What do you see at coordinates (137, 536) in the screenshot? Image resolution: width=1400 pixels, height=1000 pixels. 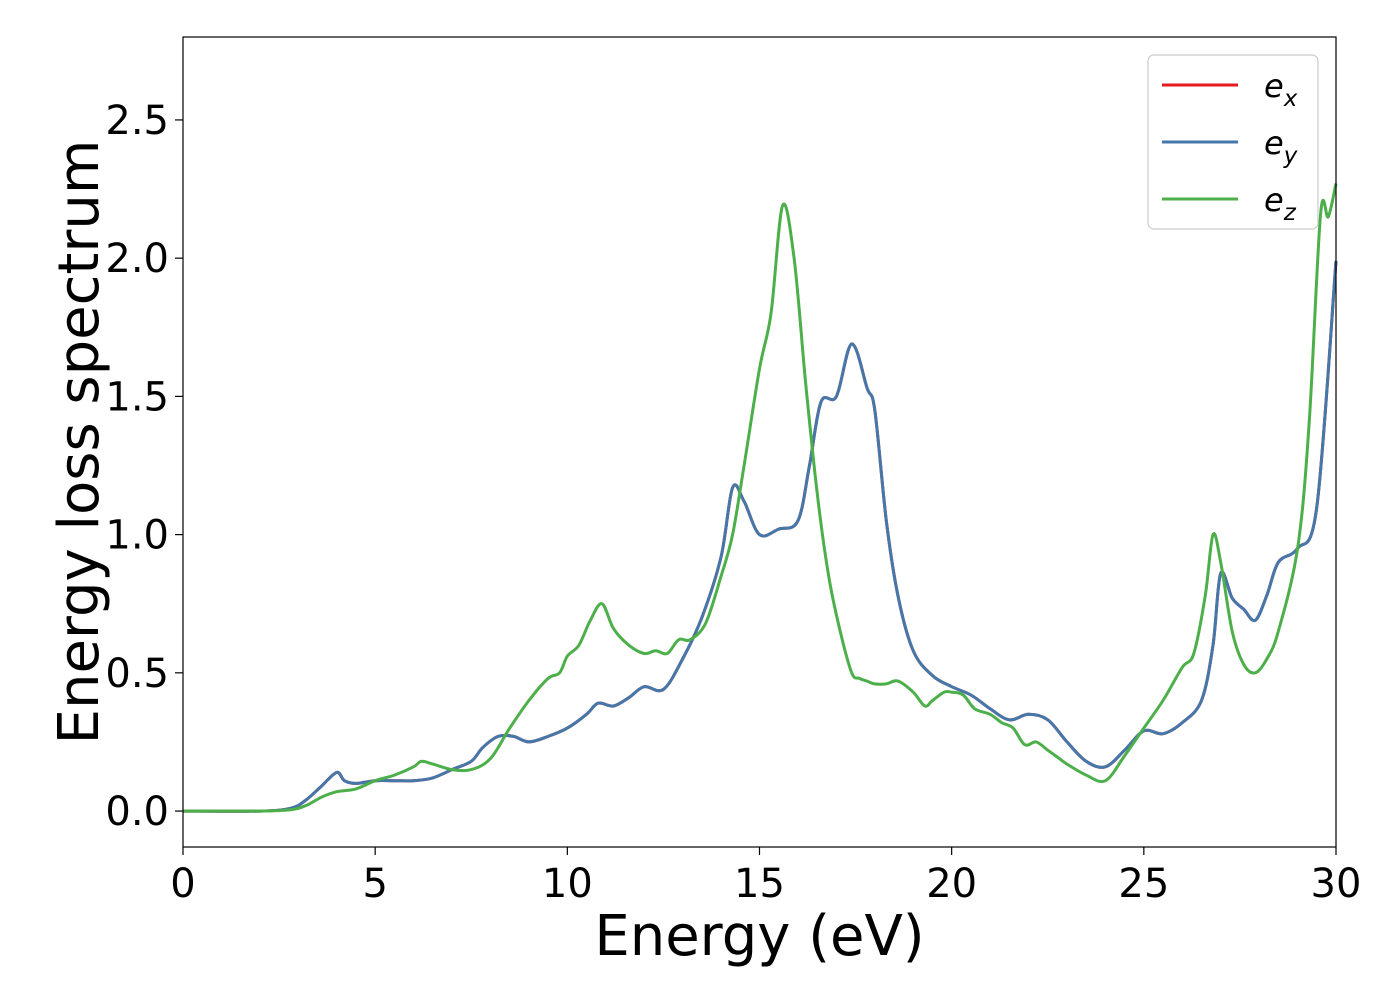 I see `y-tick-label: 1.0` at bounding box center [137, 536].